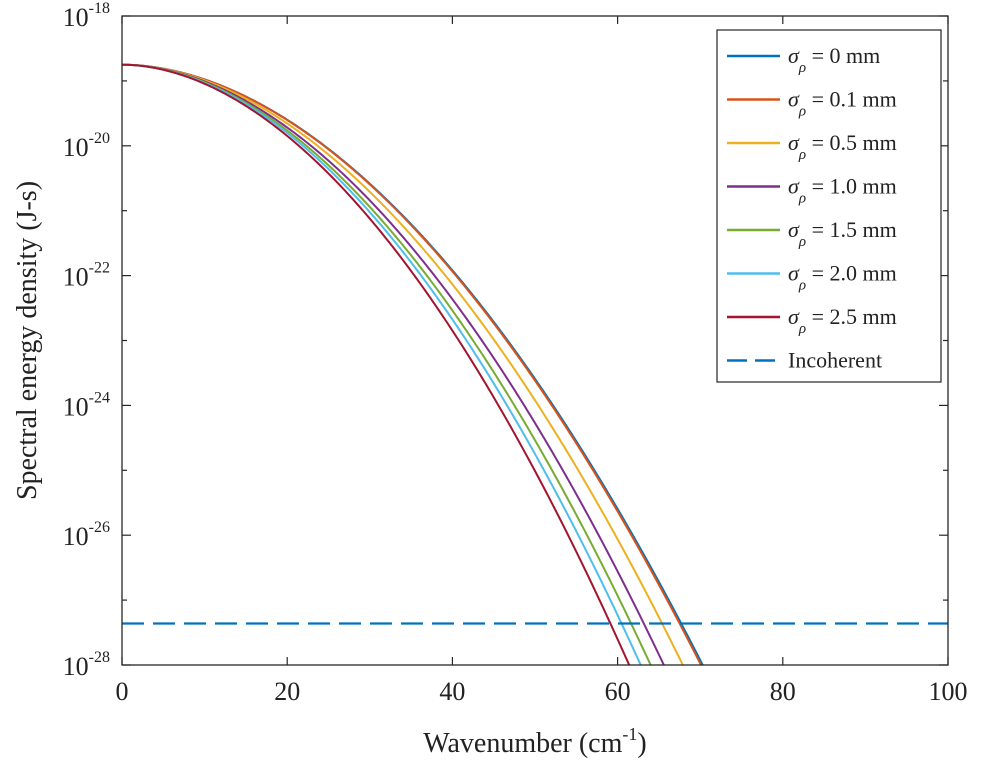  I want to click on x-tick-label: 60, so click(618, 691).